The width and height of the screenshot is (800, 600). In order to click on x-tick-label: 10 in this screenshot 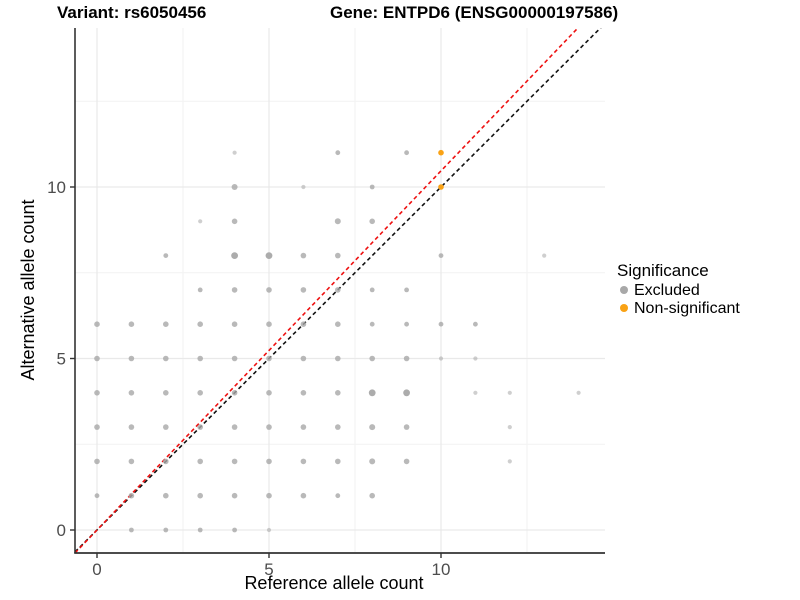, I will do `click(441, 569)`.